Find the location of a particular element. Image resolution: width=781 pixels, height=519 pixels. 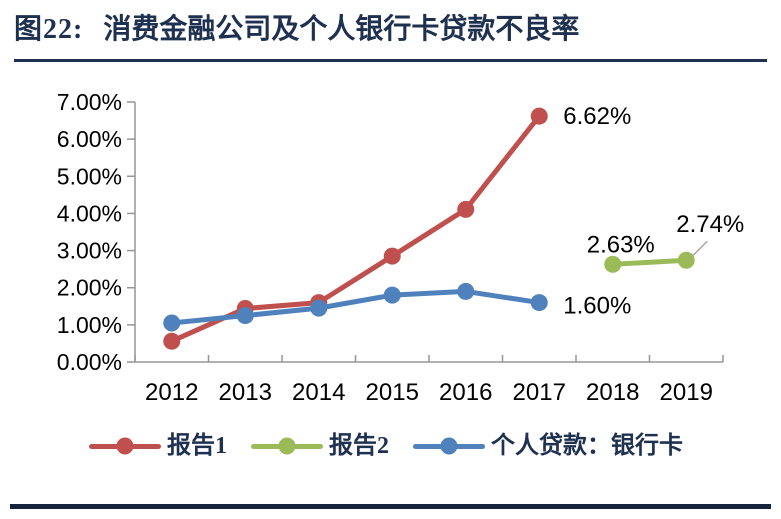

x-tick-label: 2015 is located at coordinates (392, 392).